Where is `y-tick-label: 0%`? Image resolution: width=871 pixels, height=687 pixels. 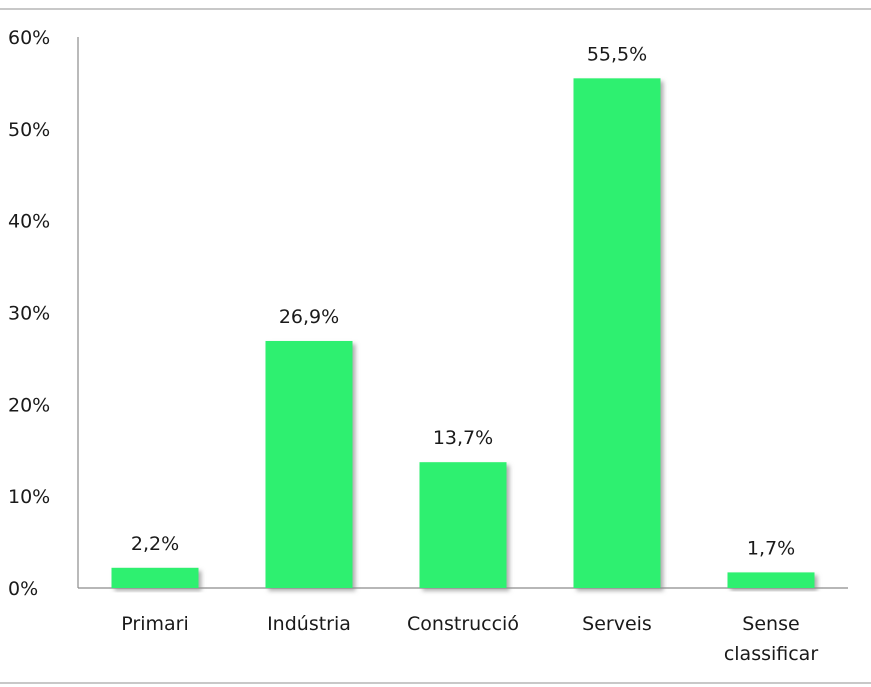
y-tick-label: 0% is located at coordinates (23, 589).